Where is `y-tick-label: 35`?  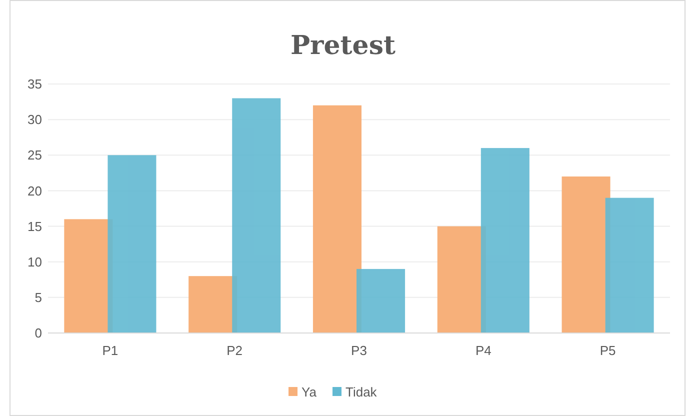 y-tick-label: 35 is located at coordinates (35, 84).